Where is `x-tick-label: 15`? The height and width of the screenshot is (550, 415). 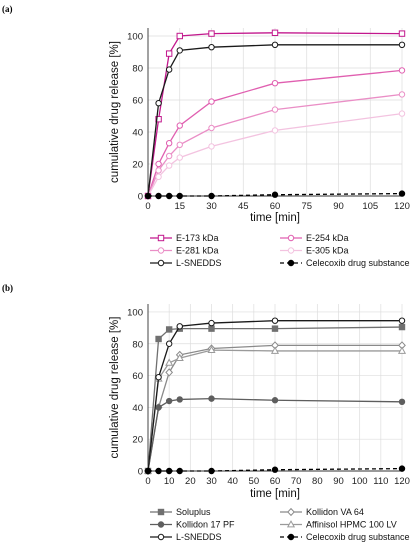 x-tick-label: 15 is located at coordinates (179, 206).